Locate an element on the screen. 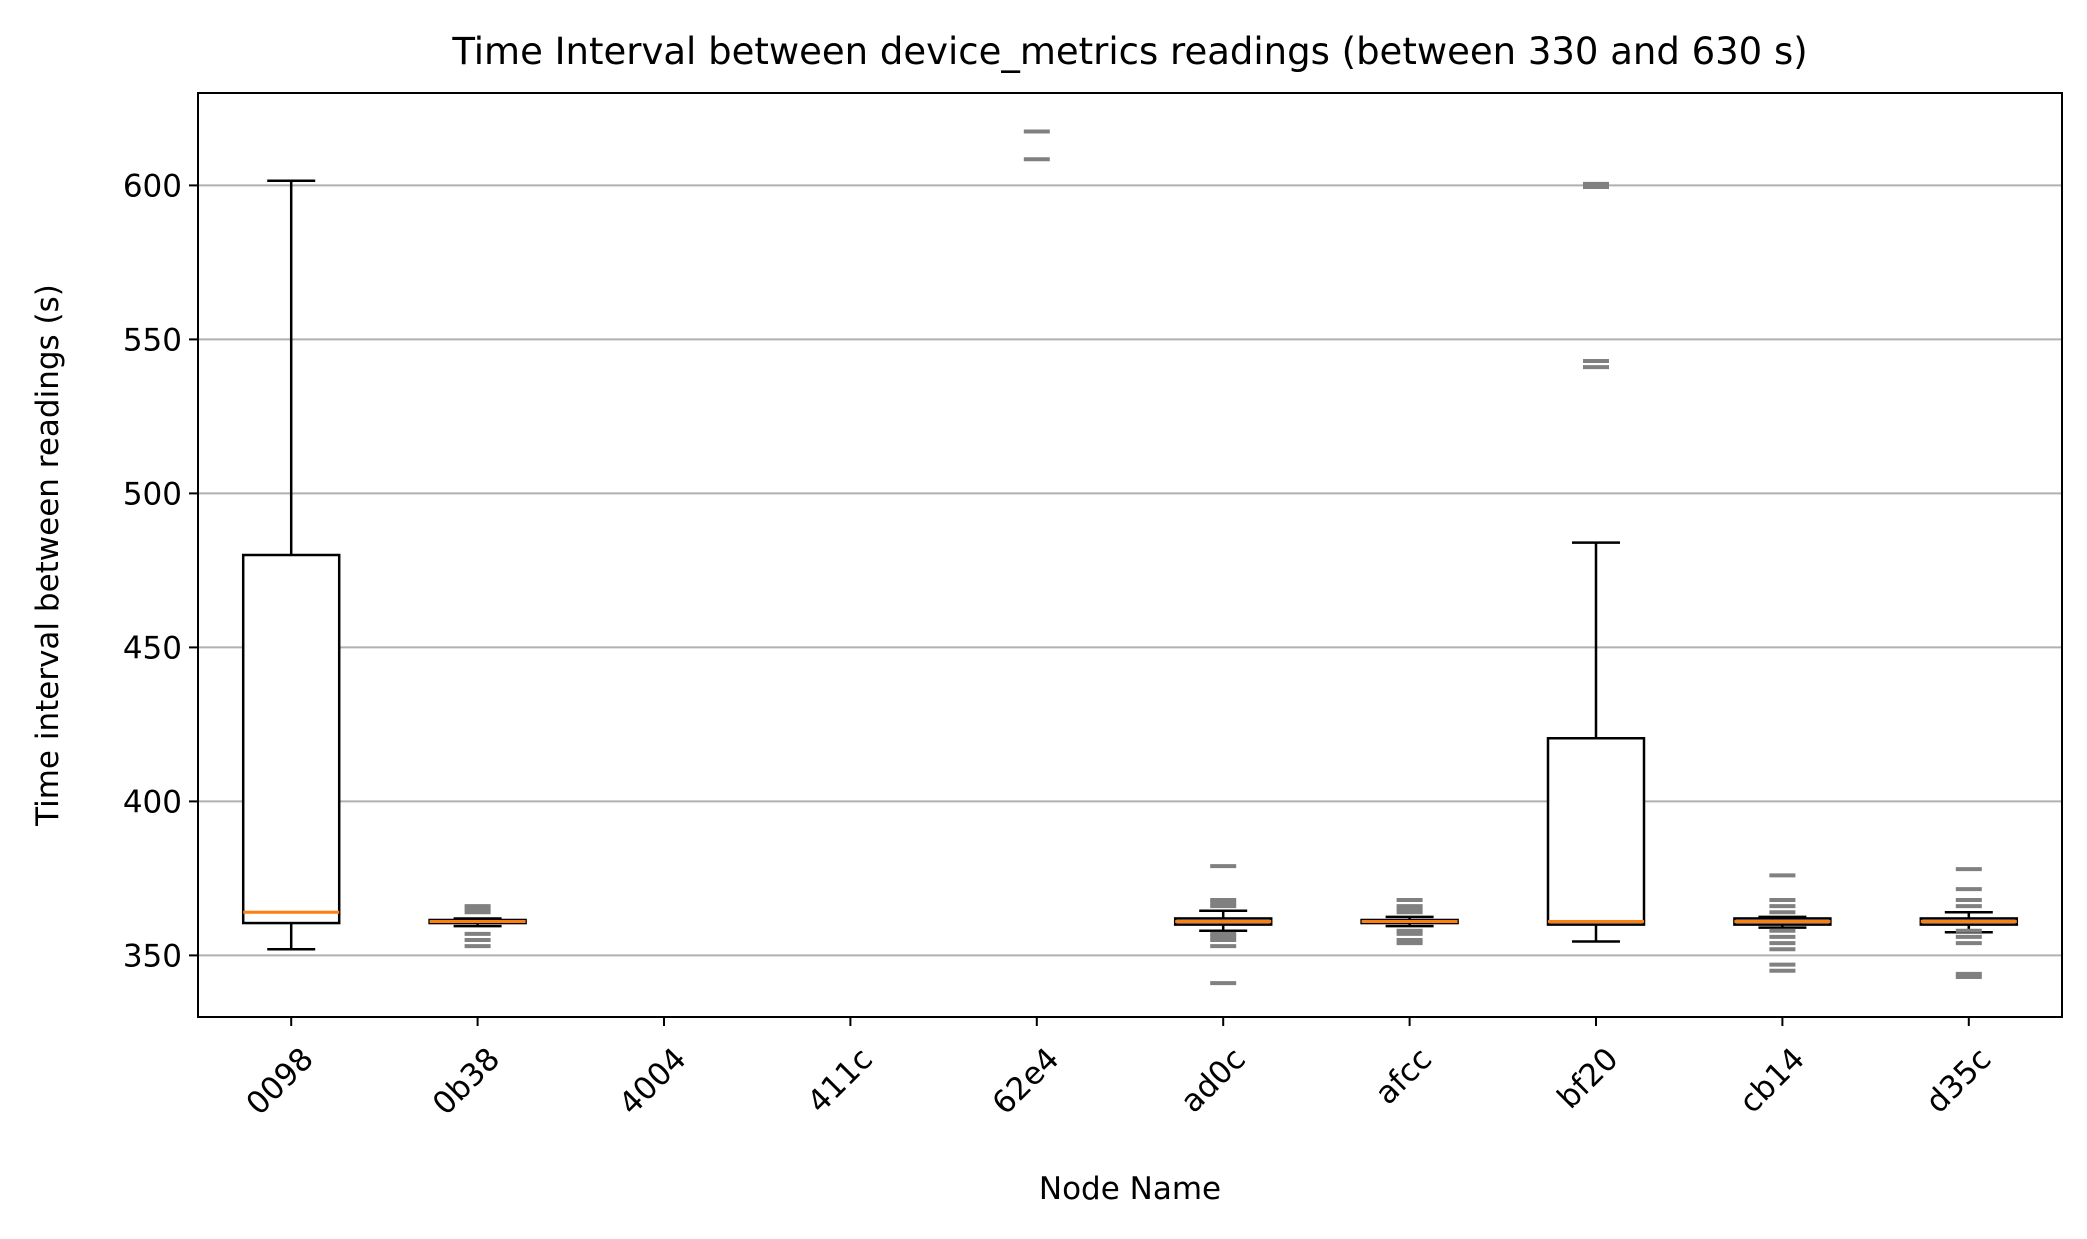  box-bf20 is located at coordinates (1596, 562).